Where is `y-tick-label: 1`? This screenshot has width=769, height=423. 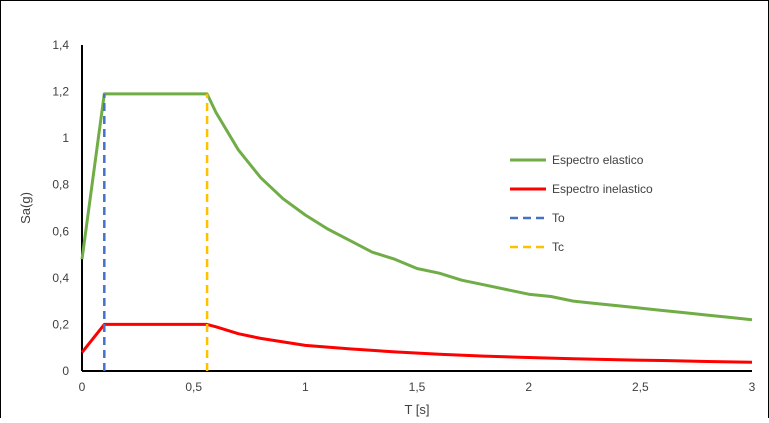
y-tick-label: 1 is located at coordinates (65, 138).